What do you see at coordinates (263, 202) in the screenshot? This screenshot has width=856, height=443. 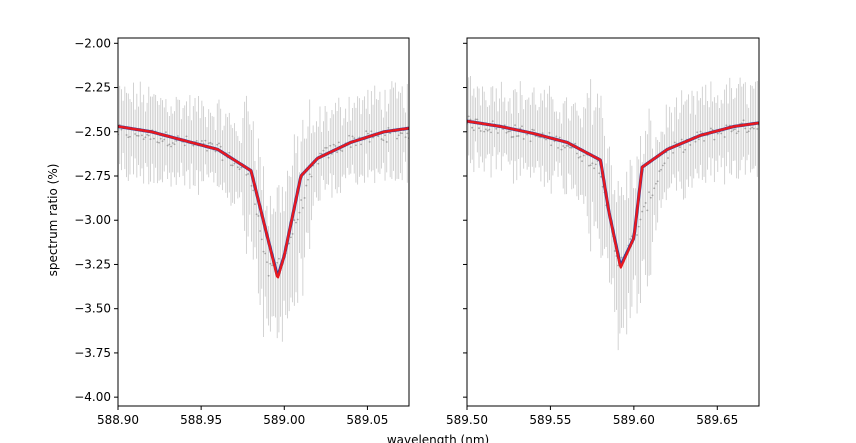 I see `fit-line-red` at bounding box center [263, 202].